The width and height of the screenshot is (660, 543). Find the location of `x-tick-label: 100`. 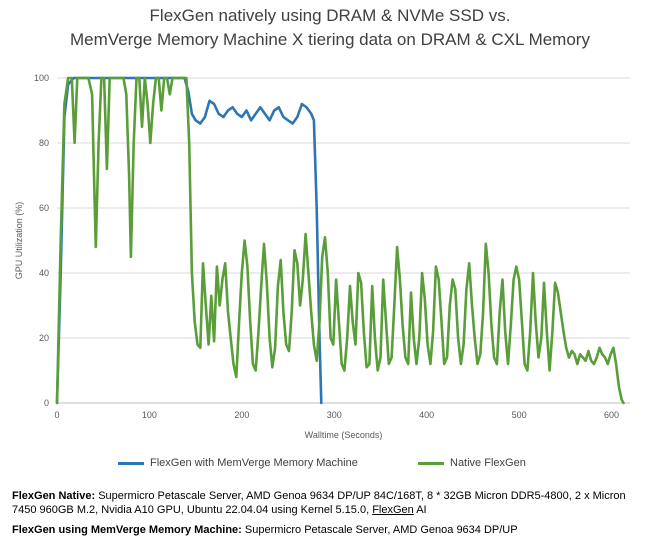

x-tick-label: 100 is located at coordinates (149, 415).